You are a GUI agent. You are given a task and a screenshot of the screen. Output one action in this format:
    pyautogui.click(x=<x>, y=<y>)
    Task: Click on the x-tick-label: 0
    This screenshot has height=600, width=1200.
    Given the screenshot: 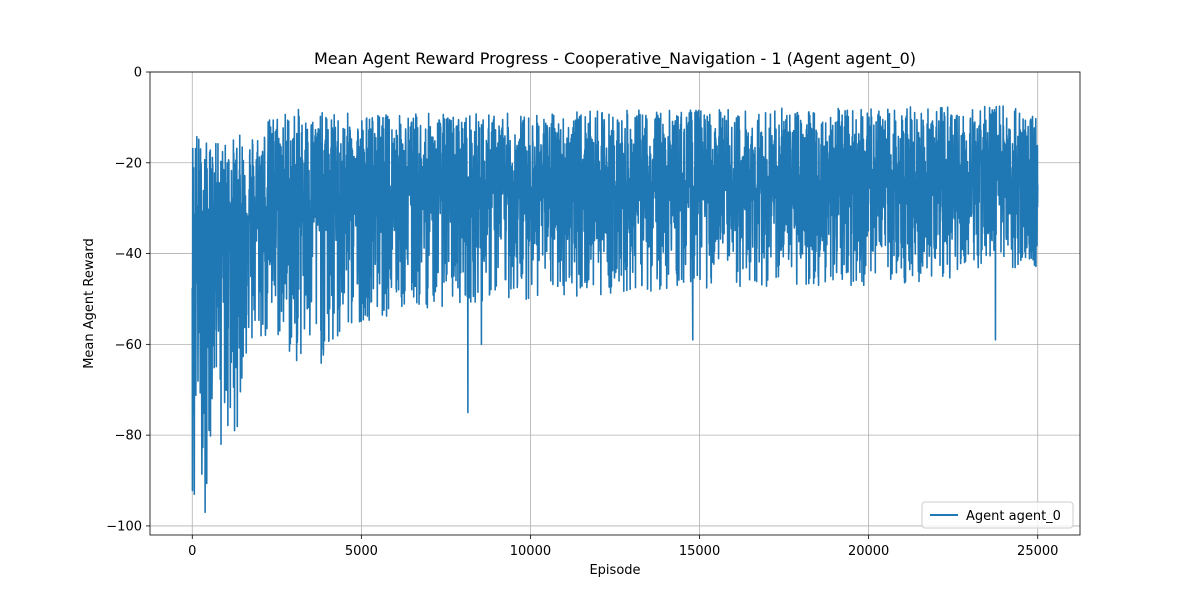 What is the action you would take?
    pyautogui.click(x=192, y=551)
    